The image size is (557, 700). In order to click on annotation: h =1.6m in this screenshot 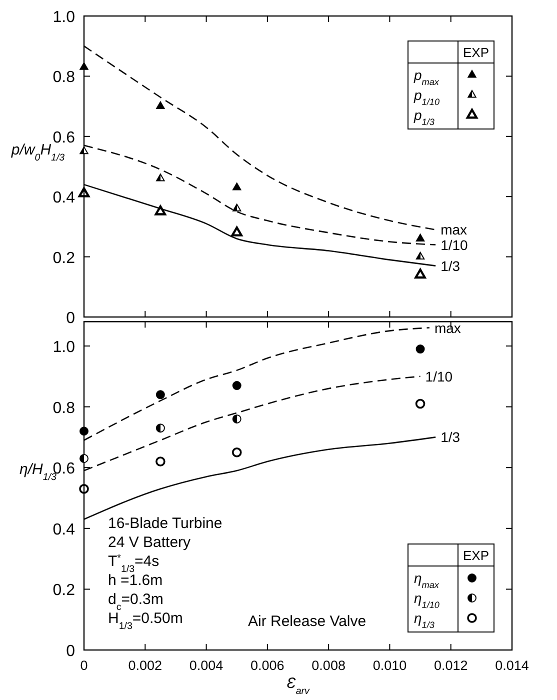, I will do `click(135, 580)`.